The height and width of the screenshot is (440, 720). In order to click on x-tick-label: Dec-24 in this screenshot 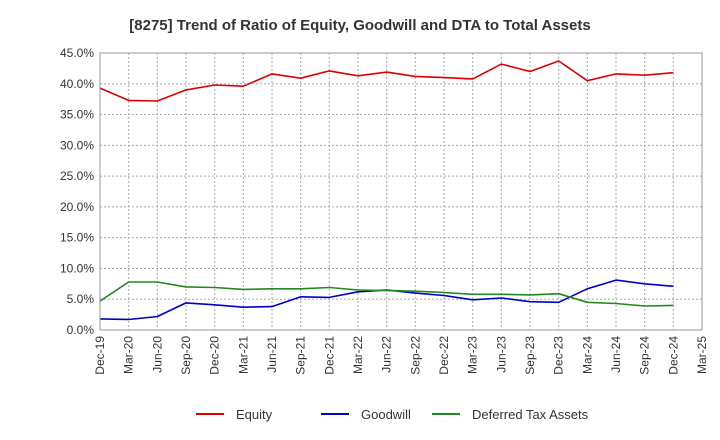, I will do `click(673, 355)`.